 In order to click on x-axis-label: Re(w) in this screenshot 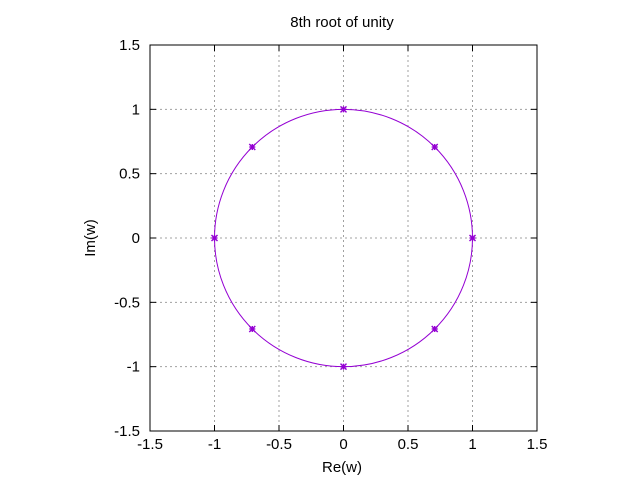, I will do `click(342, 467)`.